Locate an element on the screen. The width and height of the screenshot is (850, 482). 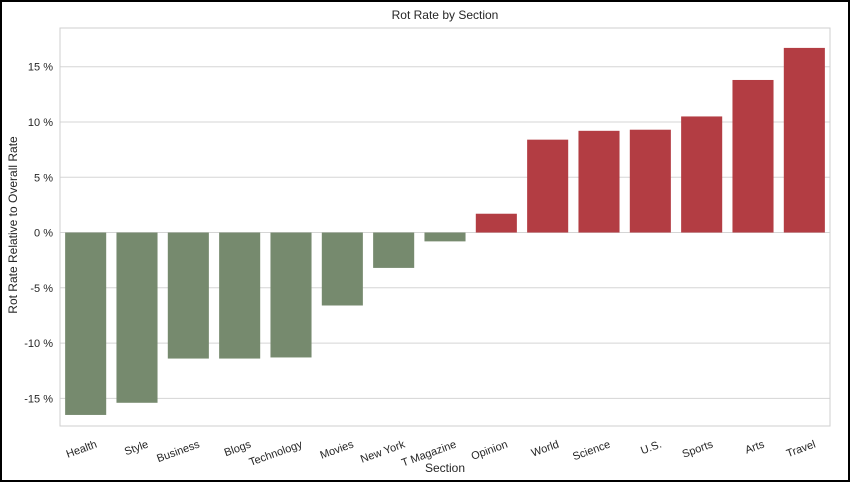
bar-style is located at coordinates (137, 317).